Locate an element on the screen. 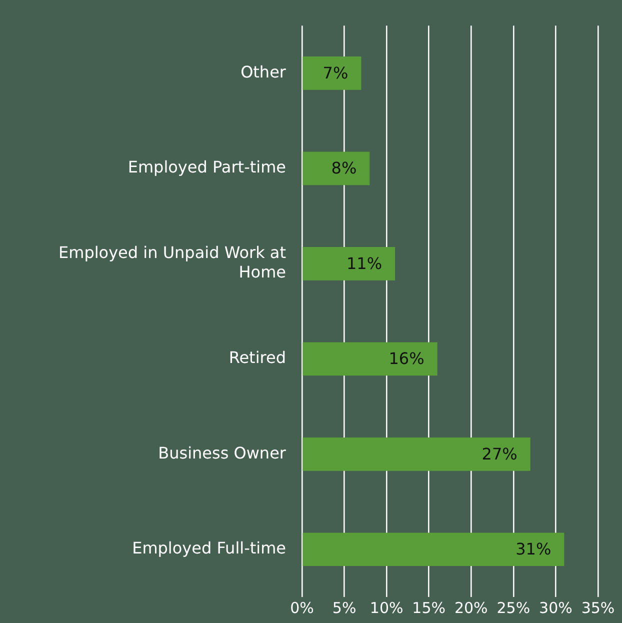 The width and height of the screenshot is (622, 623). x-tick-label: 10% is located at coordinates (387, 607).